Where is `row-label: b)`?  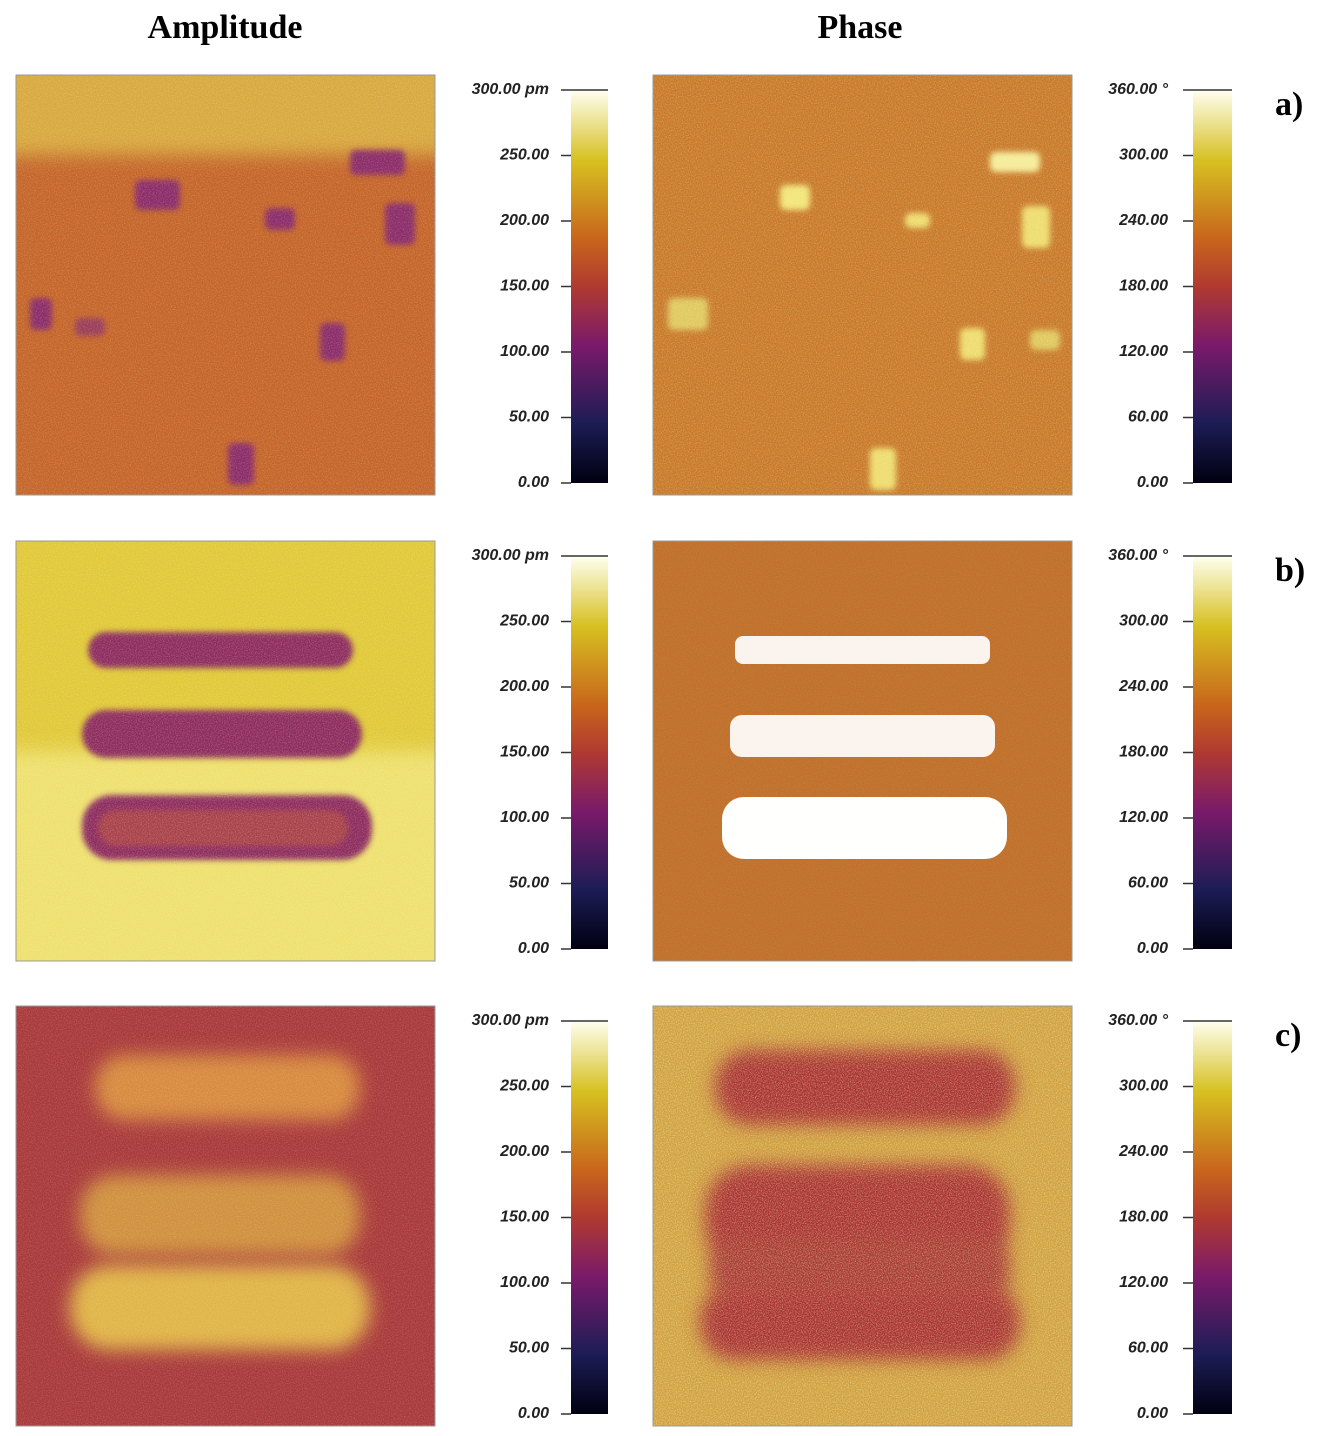 row-label: b) is located at coordinates (1290, 570).